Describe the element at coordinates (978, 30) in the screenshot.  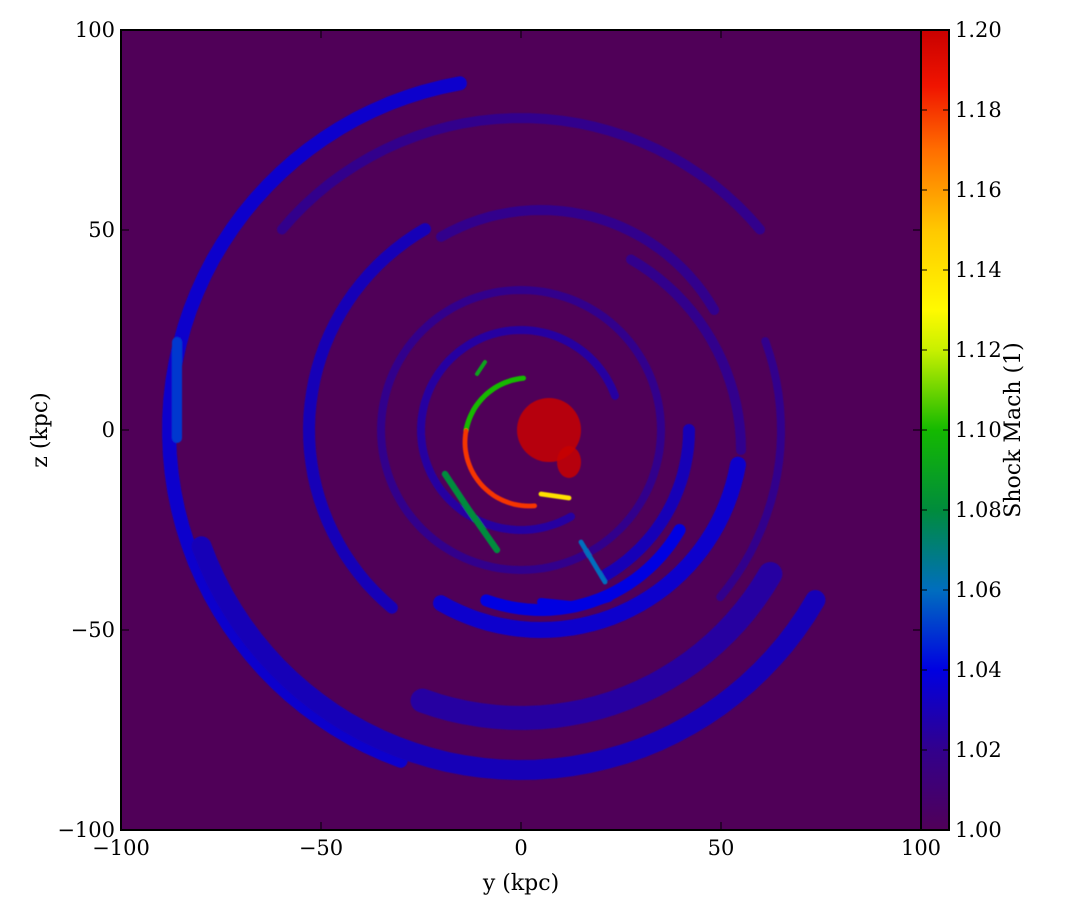
I see `colorbar-tick-label: 1.20` at that location.